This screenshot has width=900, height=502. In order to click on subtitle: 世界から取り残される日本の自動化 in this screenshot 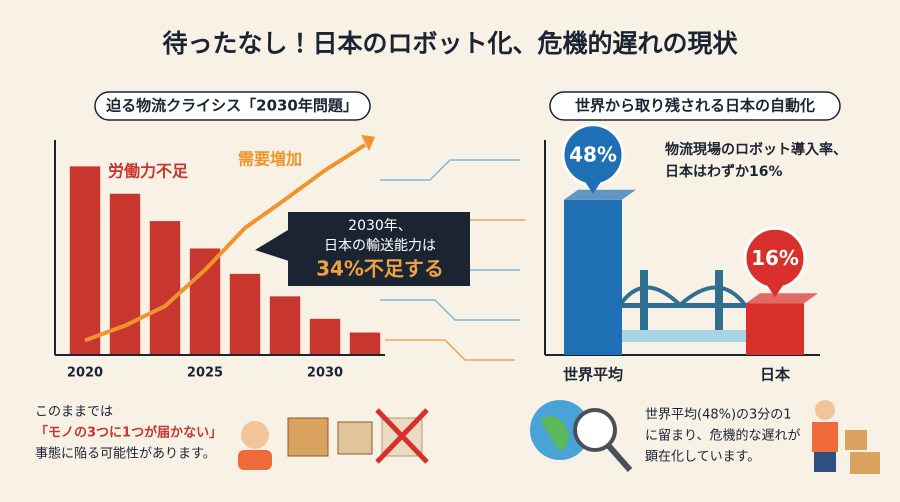, I will do `click(695, 106)`.